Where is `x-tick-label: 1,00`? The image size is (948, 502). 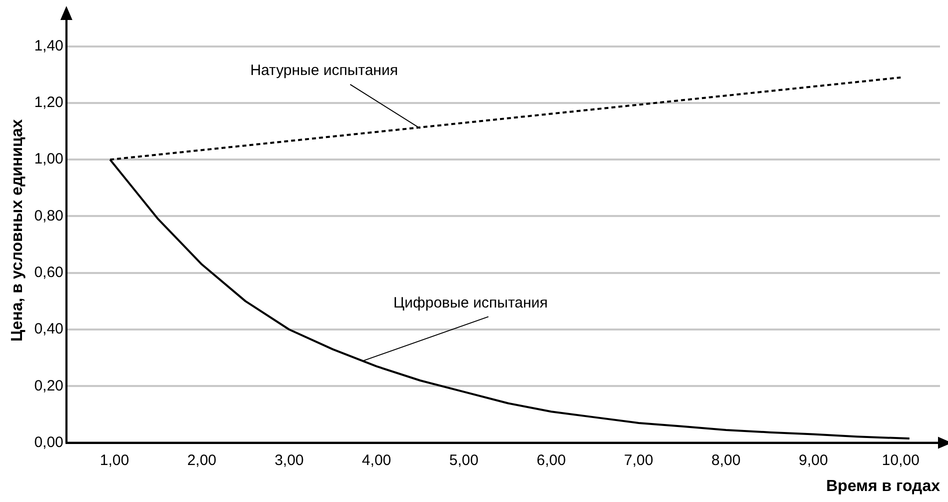 x-tick-label: 1,00 is located at coordinates (115, 460).